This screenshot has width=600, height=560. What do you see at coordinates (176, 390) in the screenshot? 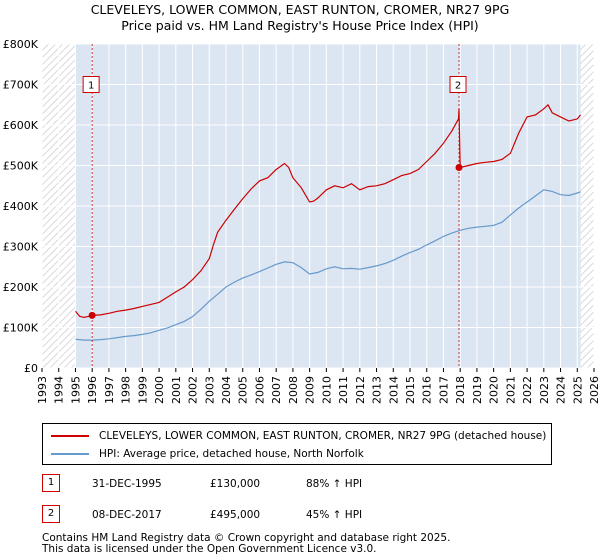
I see `x-tick-label: 2001` at bounding box center [176, 390].